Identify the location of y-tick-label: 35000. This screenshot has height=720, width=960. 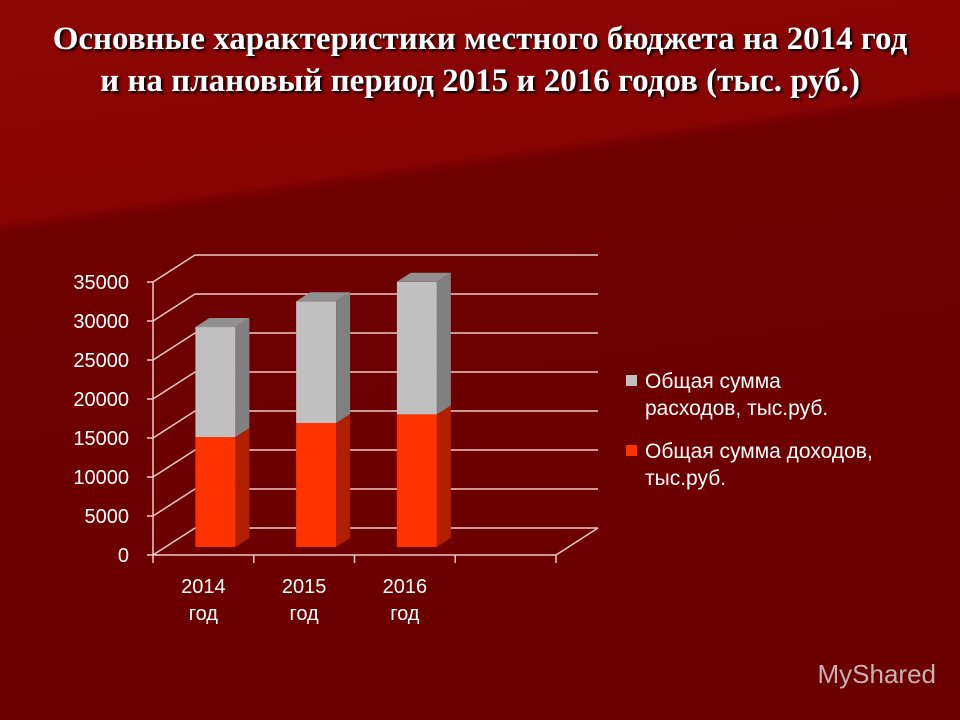
(101, 283).